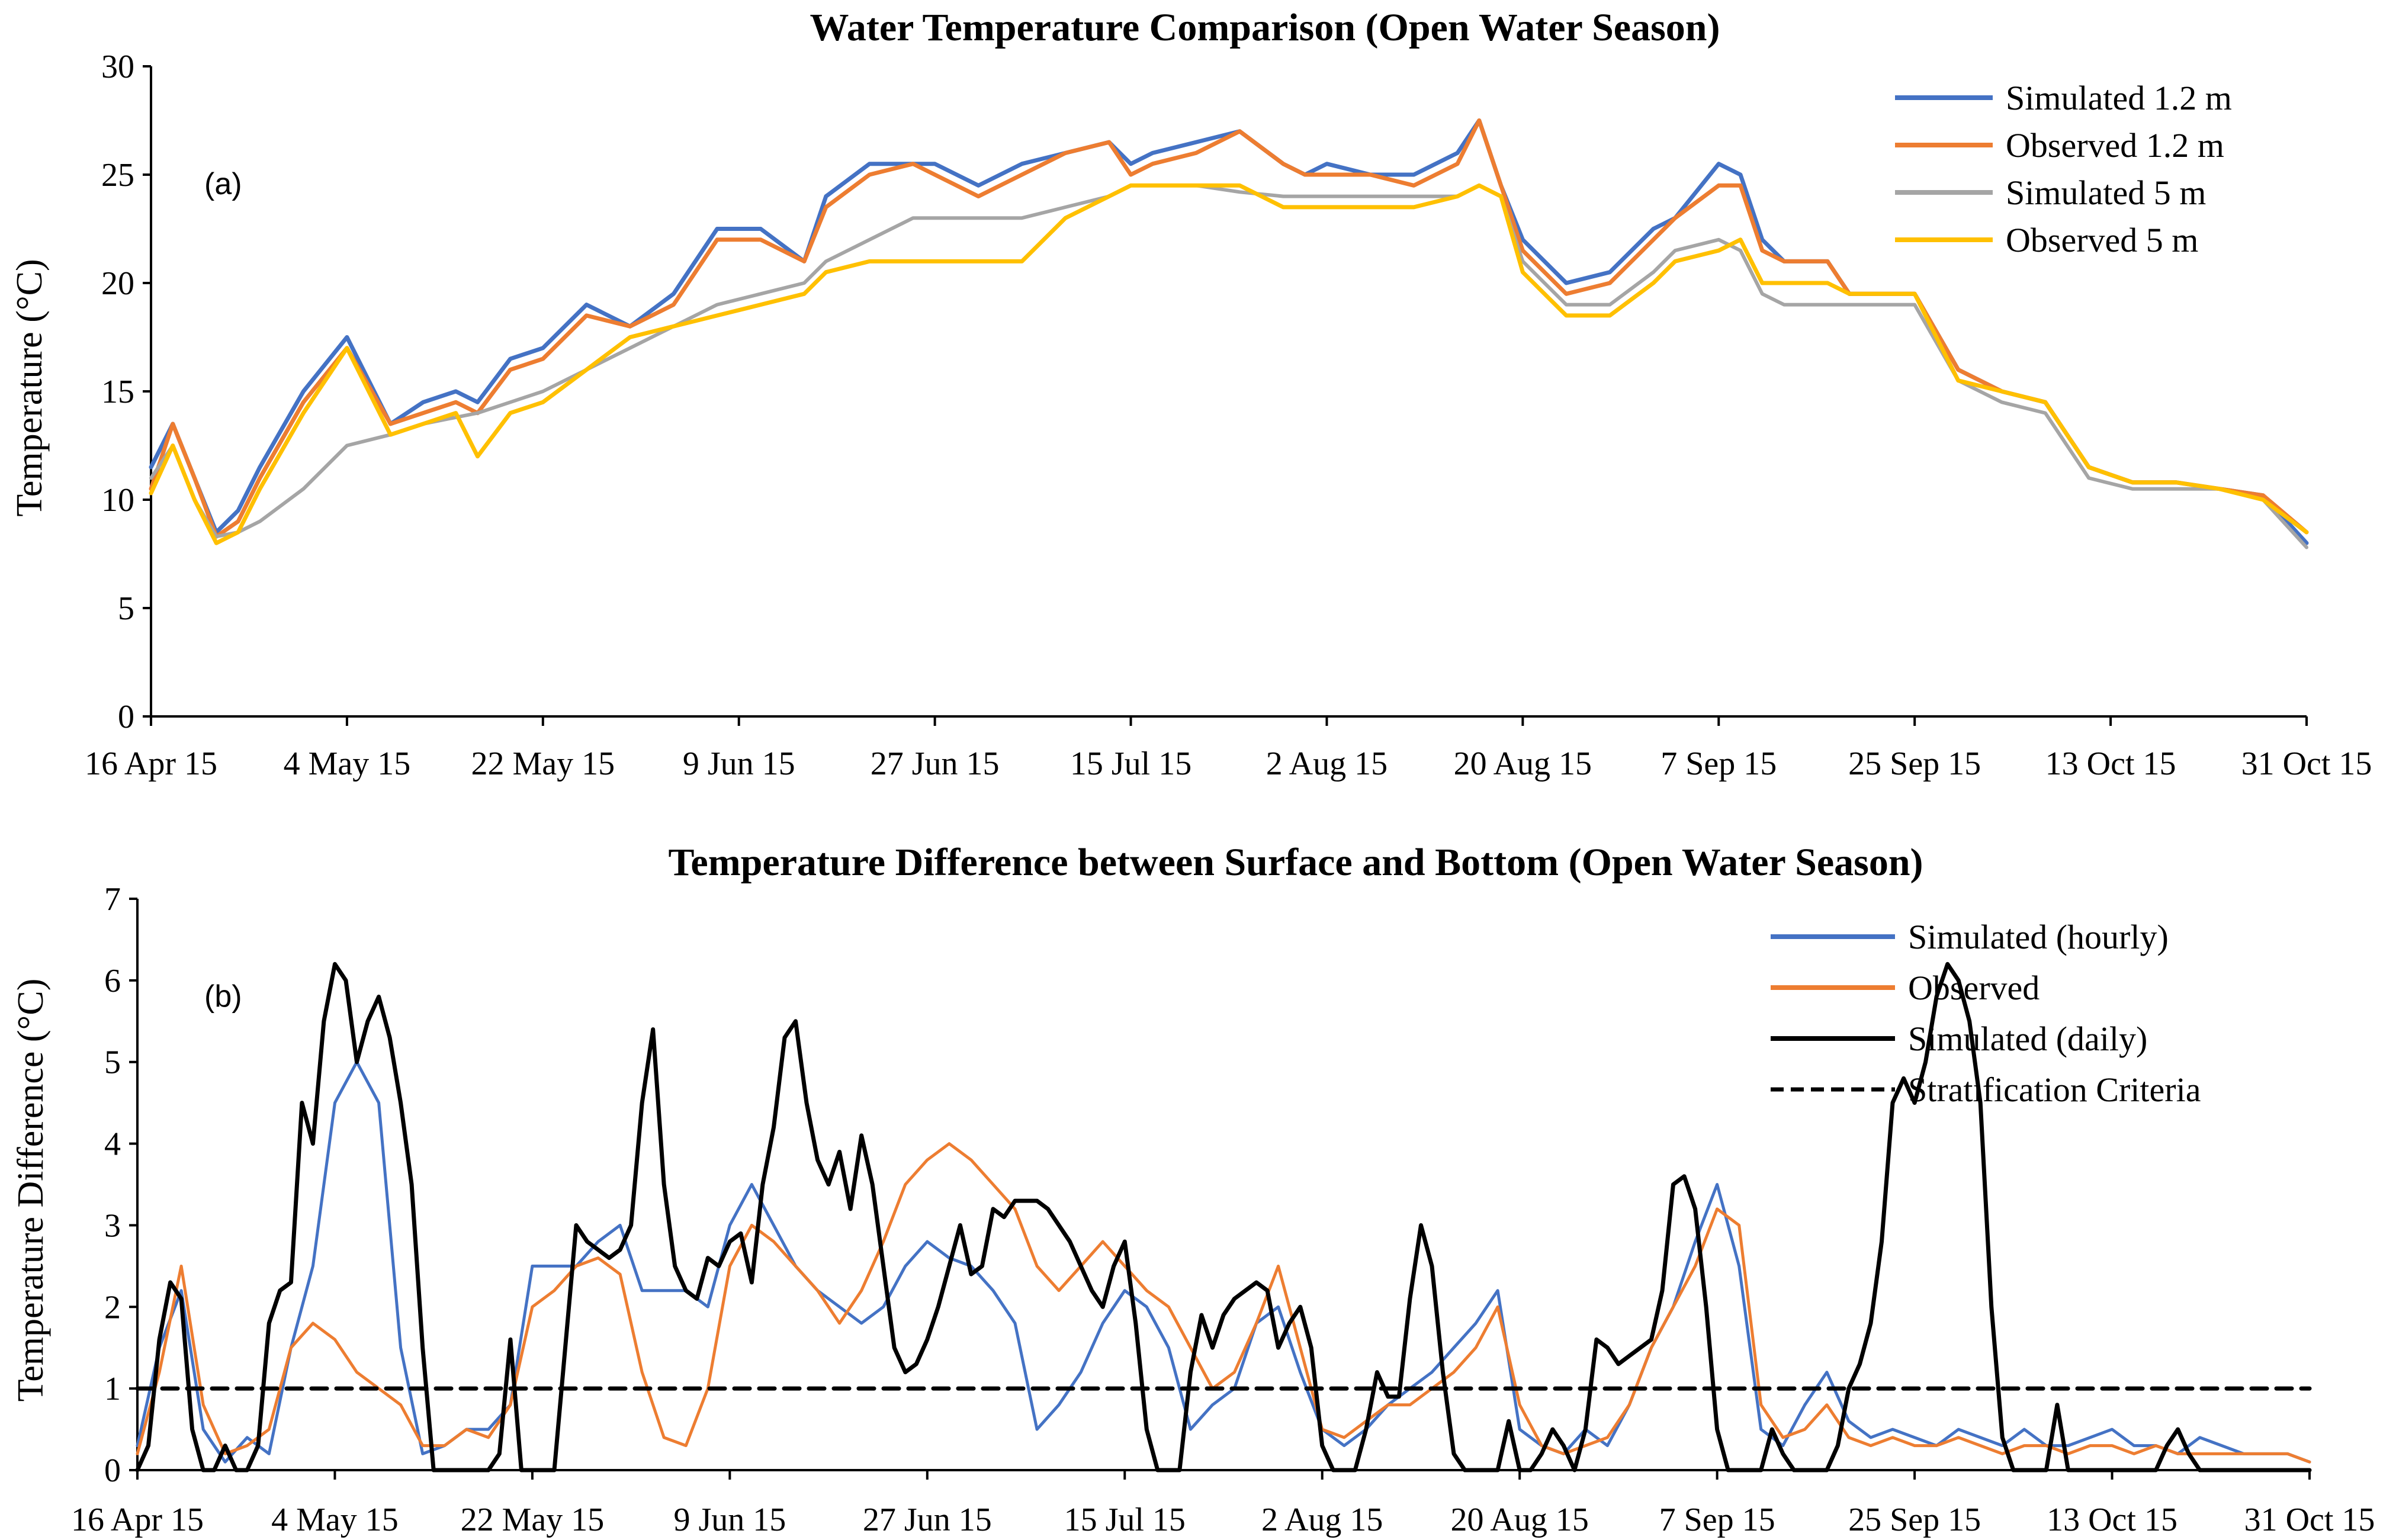 The width and height of the screenshot is (2396, 1540). I want to click on legend-label: Observed 1.2 m, so click(2115, 145).